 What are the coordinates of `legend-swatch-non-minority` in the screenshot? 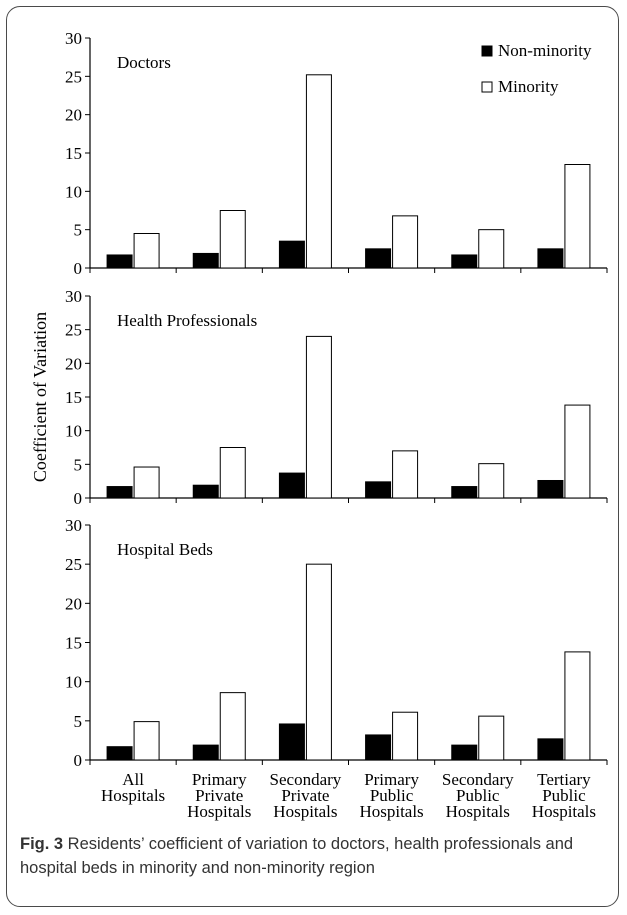 It's located at (487, 51).